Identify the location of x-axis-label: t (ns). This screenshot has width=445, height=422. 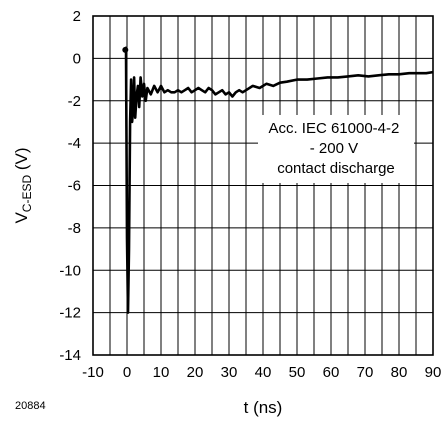
(263, 407).